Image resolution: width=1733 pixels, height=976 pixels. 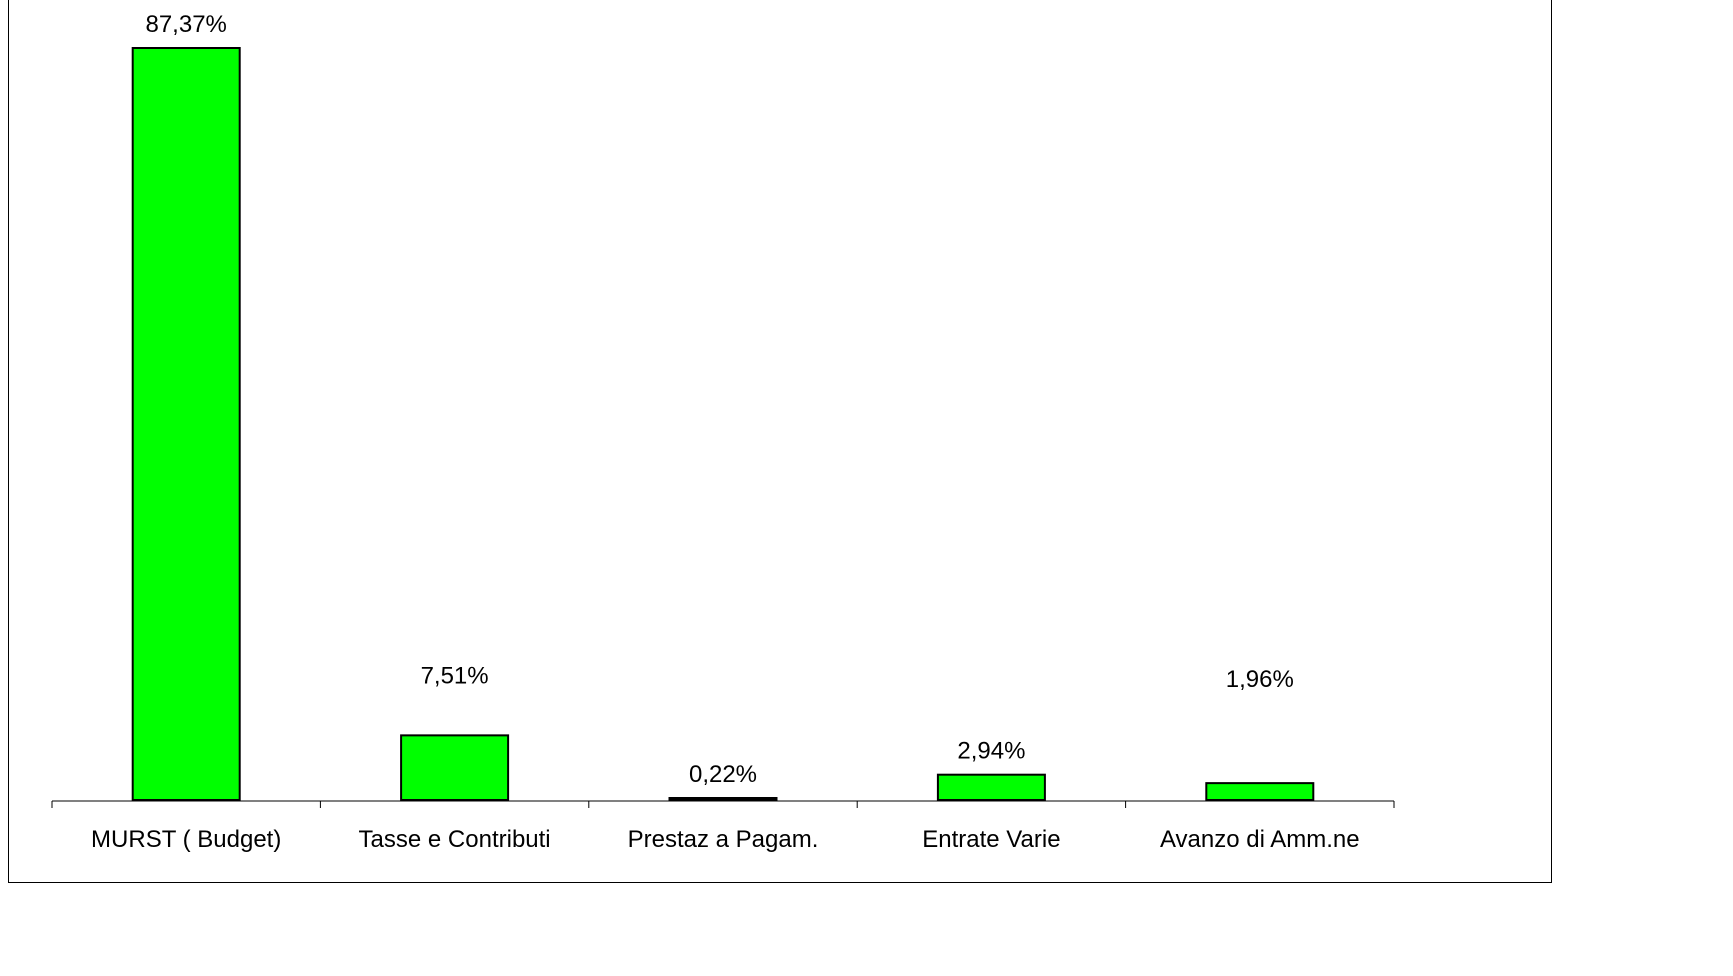 I want to click on bar-value-label: 1,96%, so click(x=1260, y=679).